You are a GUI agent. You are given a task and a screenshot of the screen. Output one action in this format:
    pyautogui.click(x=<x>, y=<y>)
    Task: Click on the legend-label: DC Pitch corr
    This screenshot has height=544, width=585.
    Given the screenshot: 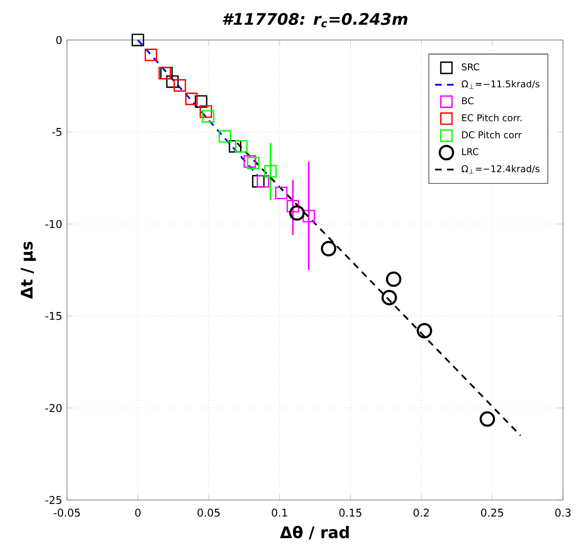 What is the action you would take?
    pyautogui.click(x=492, y=134)
    